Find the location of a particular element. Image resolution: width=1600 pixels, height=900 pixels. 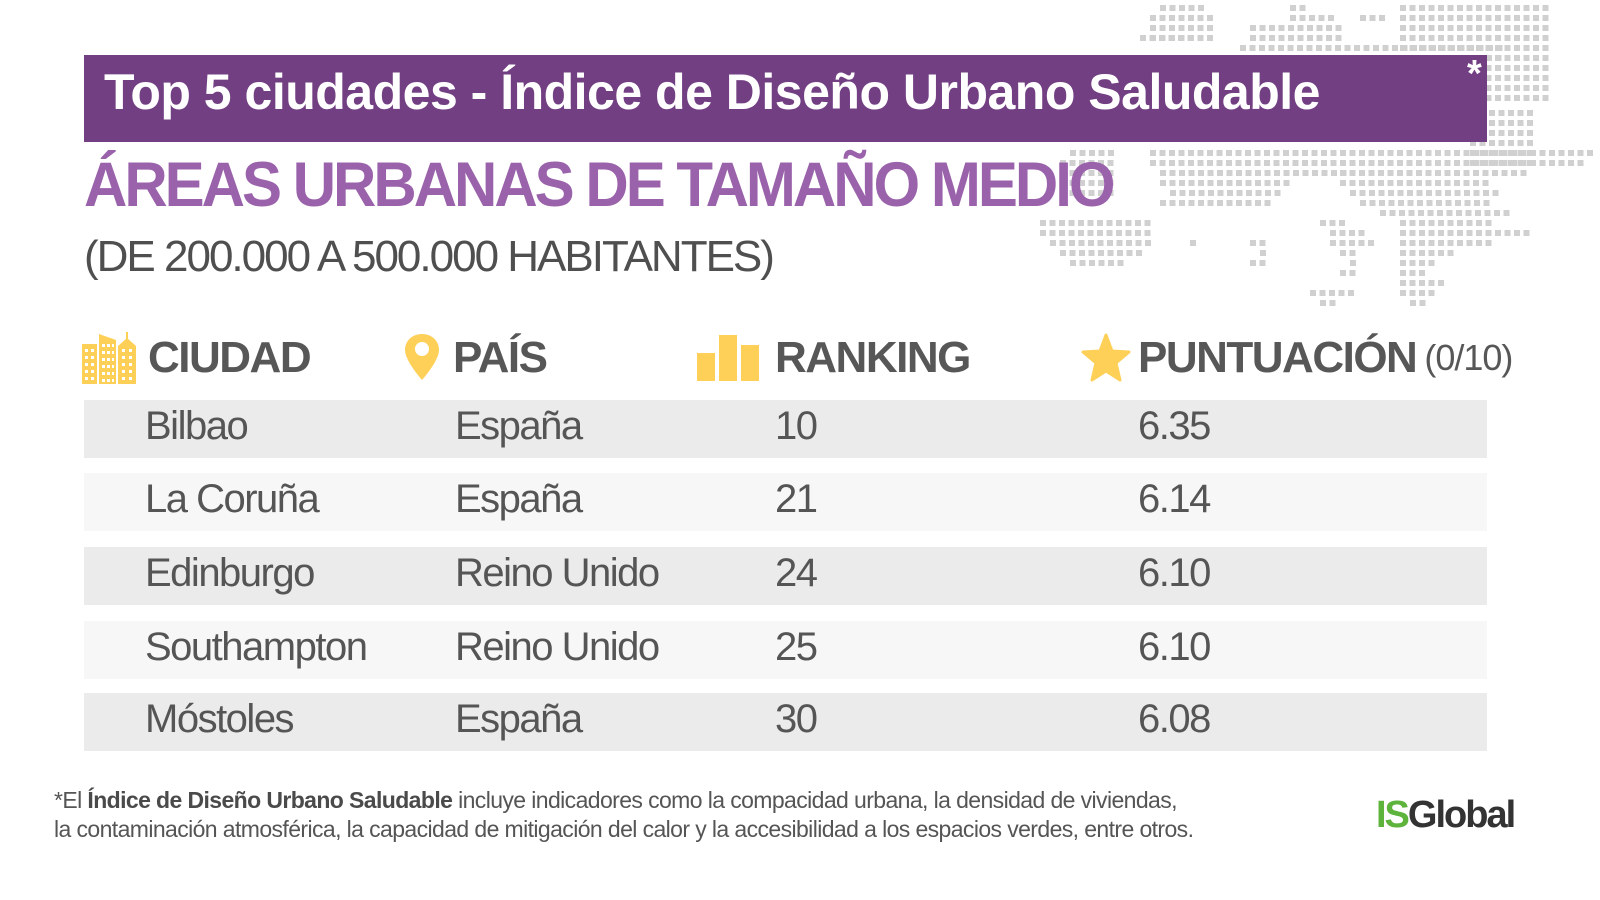

column-header-country: PAÍS is located at coordinates (476, 357).